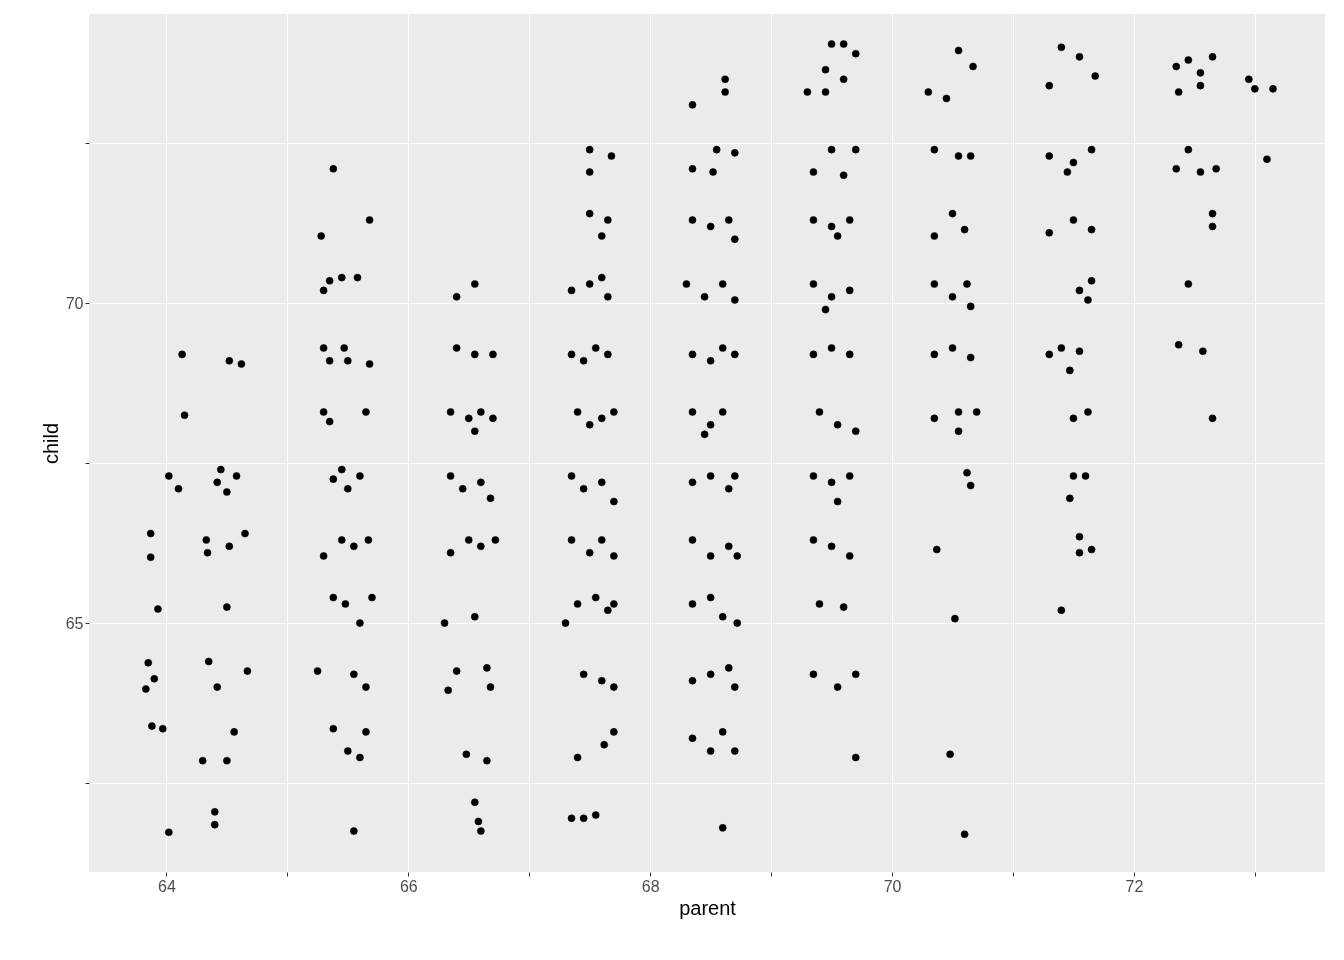 This screenshot has width=1344, height=960. What do you see at coordinates (650, 886) in the screenshot?
I see `x-tick-label: 68` at bounding box center [650, 886].